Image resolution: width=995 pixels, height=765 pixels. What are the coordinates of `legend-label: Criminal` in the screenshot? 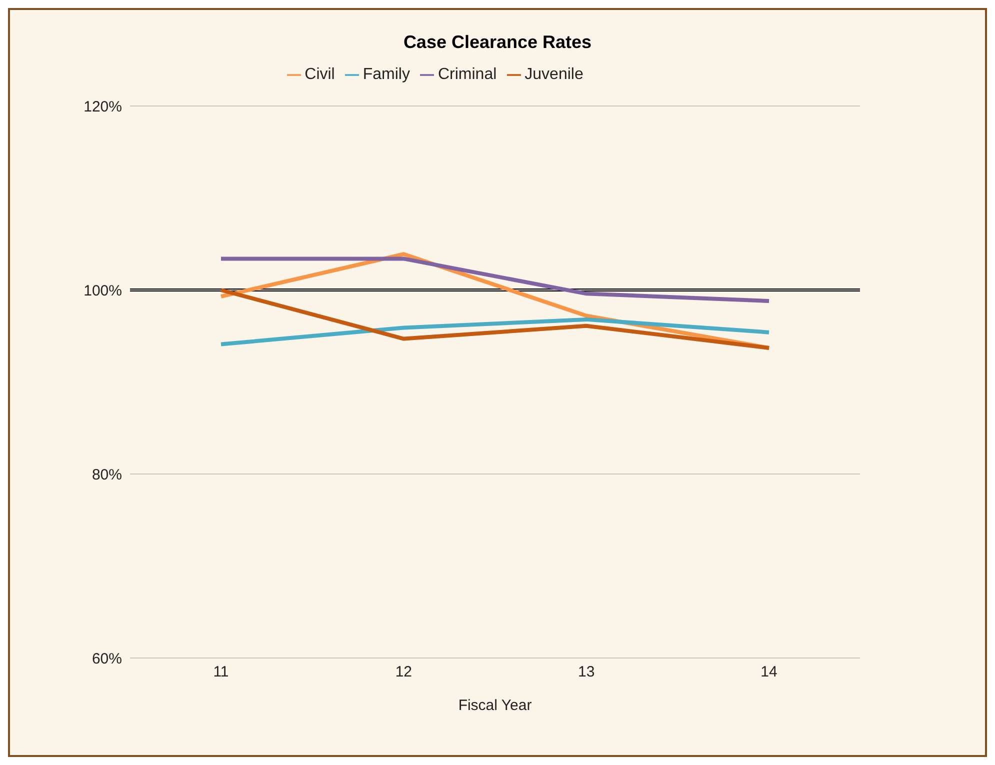 It's located at (467, 74).